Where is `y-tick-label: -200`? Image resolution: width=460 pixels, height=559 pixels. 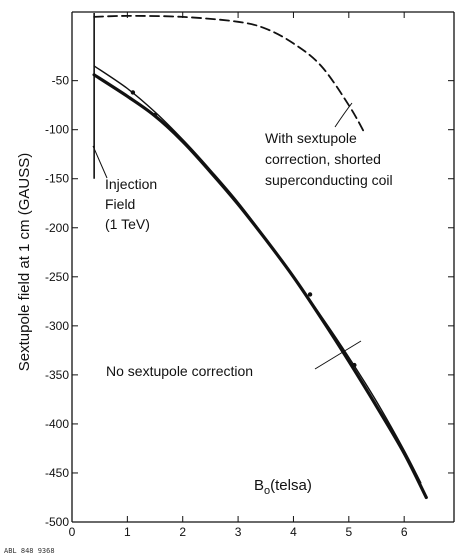 y-tick-label: -200 is located at coordinates (57, 228).